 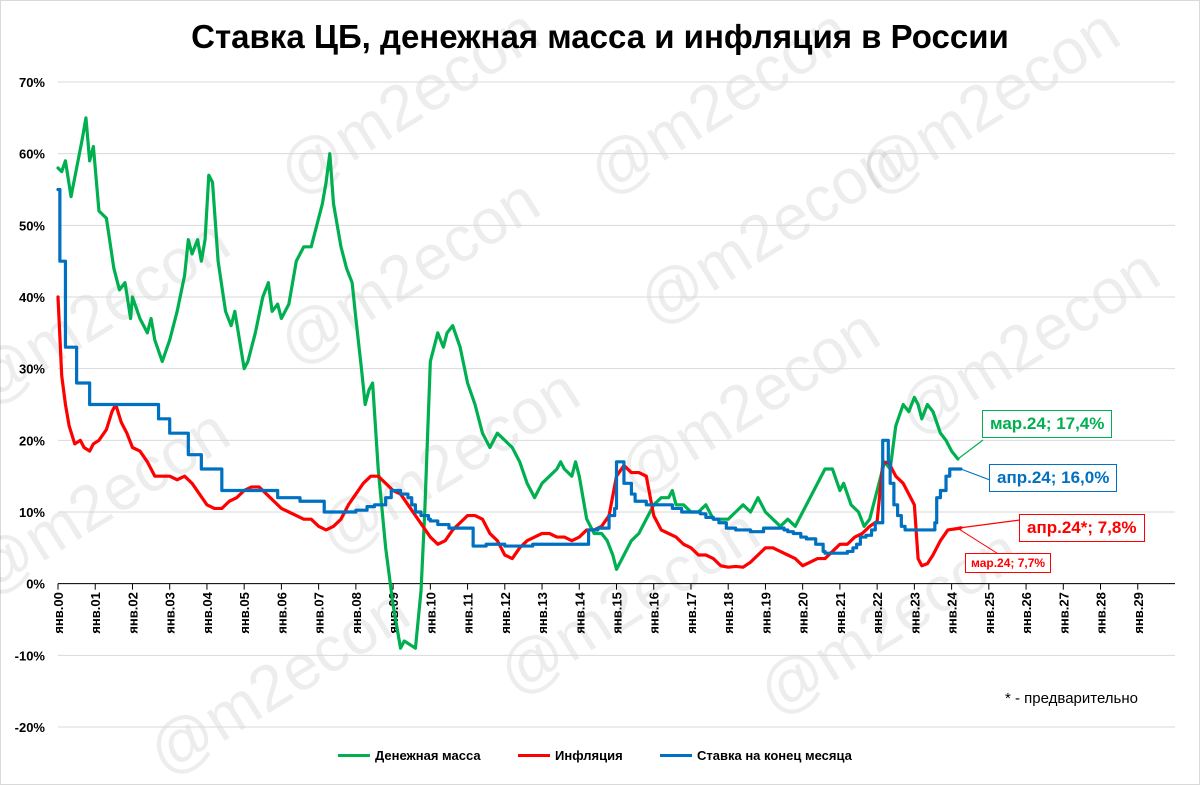 What do you see at coordinates (428, 755) in the screenshot?
I see `legend-label-money: Денежная масса` at bounding box center [428, 755].